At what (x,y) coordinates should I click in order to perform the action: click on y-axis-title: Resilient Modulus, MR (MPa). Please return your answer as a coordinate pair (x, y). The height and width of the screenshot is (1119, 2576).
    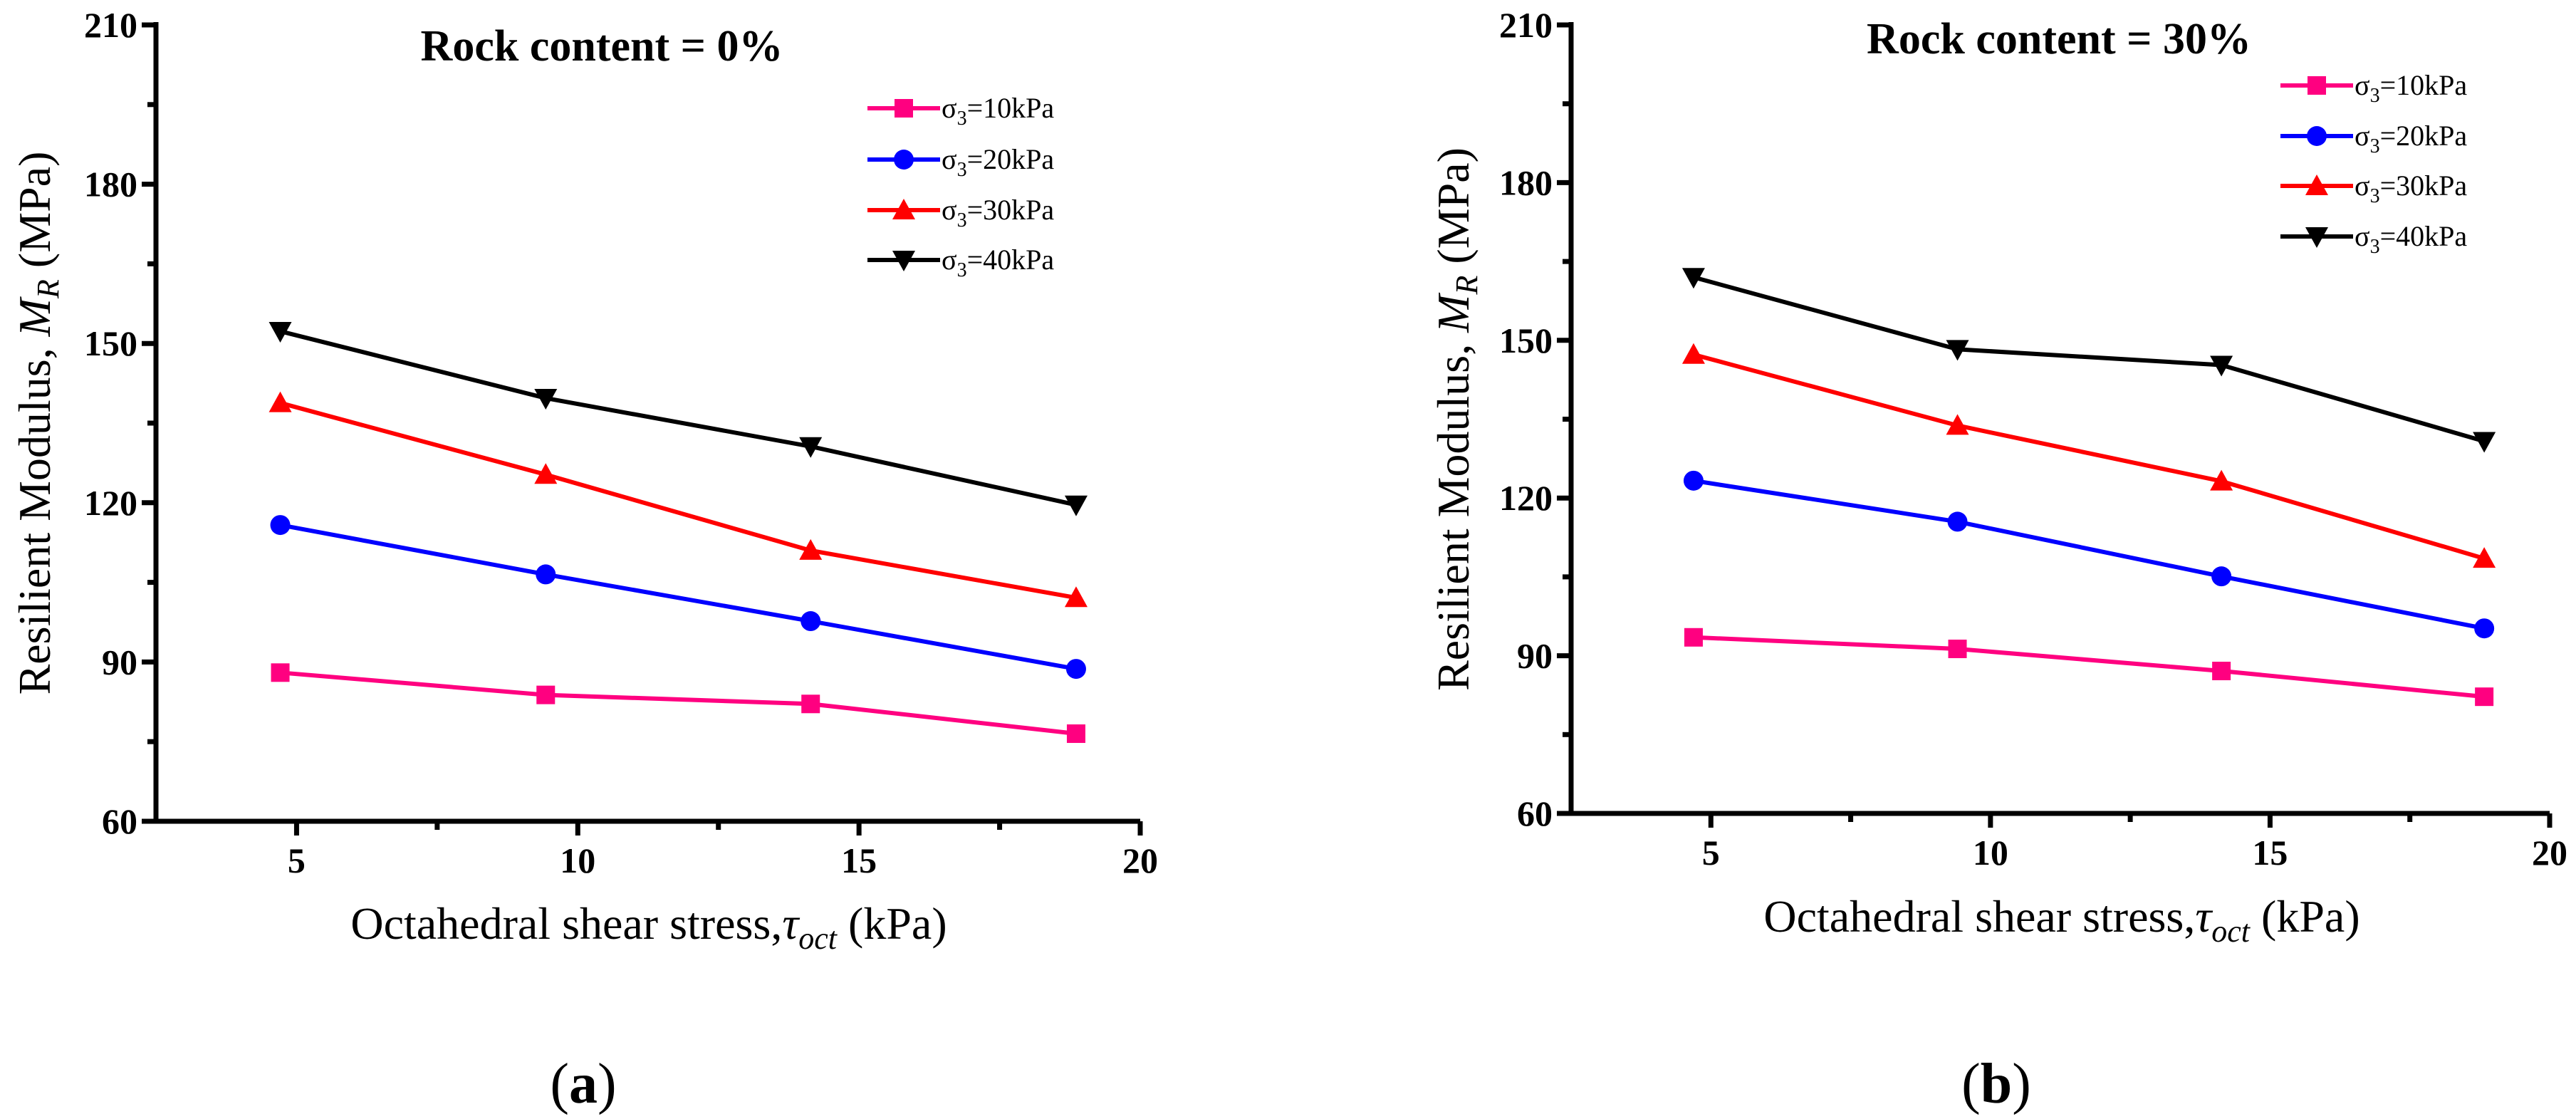
    Looking at the image, I should click on (1456, 419).